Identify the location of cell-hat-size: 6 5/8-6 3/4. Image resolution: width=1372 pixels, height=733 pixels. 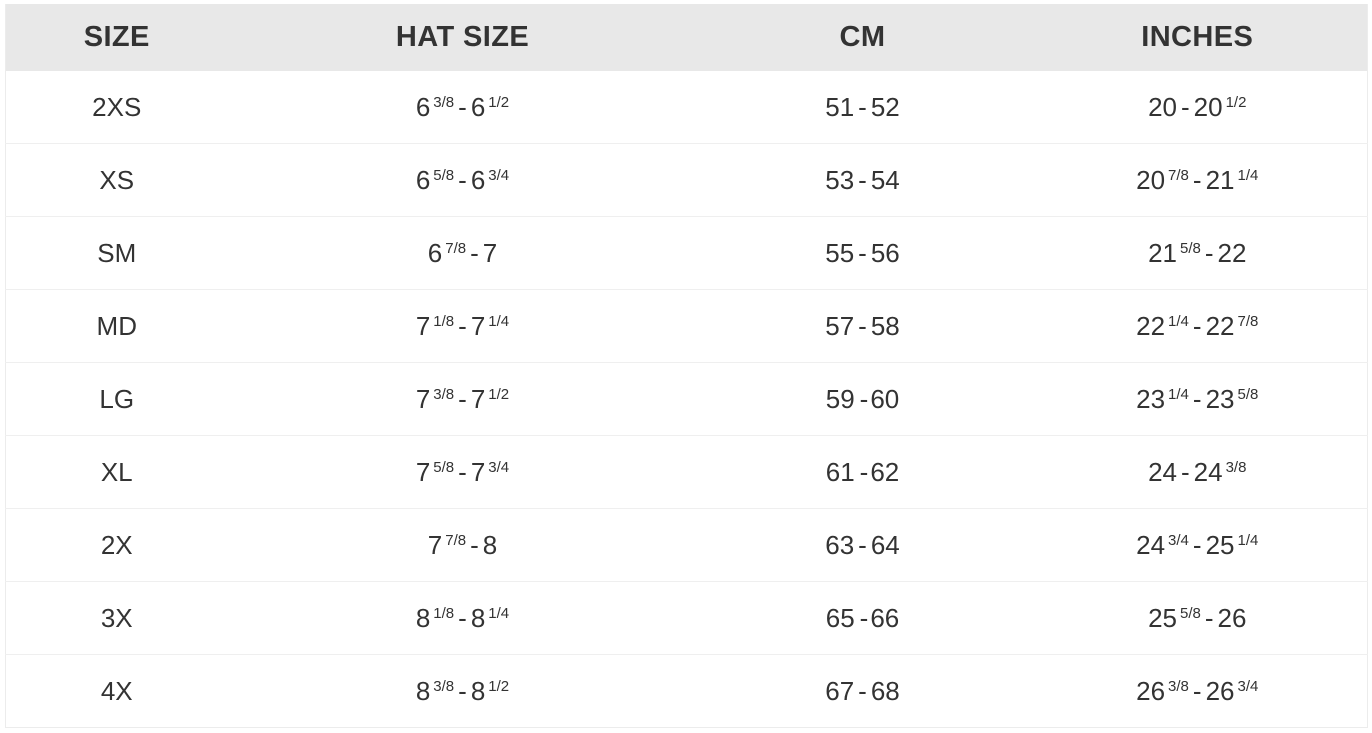
(462, 180).